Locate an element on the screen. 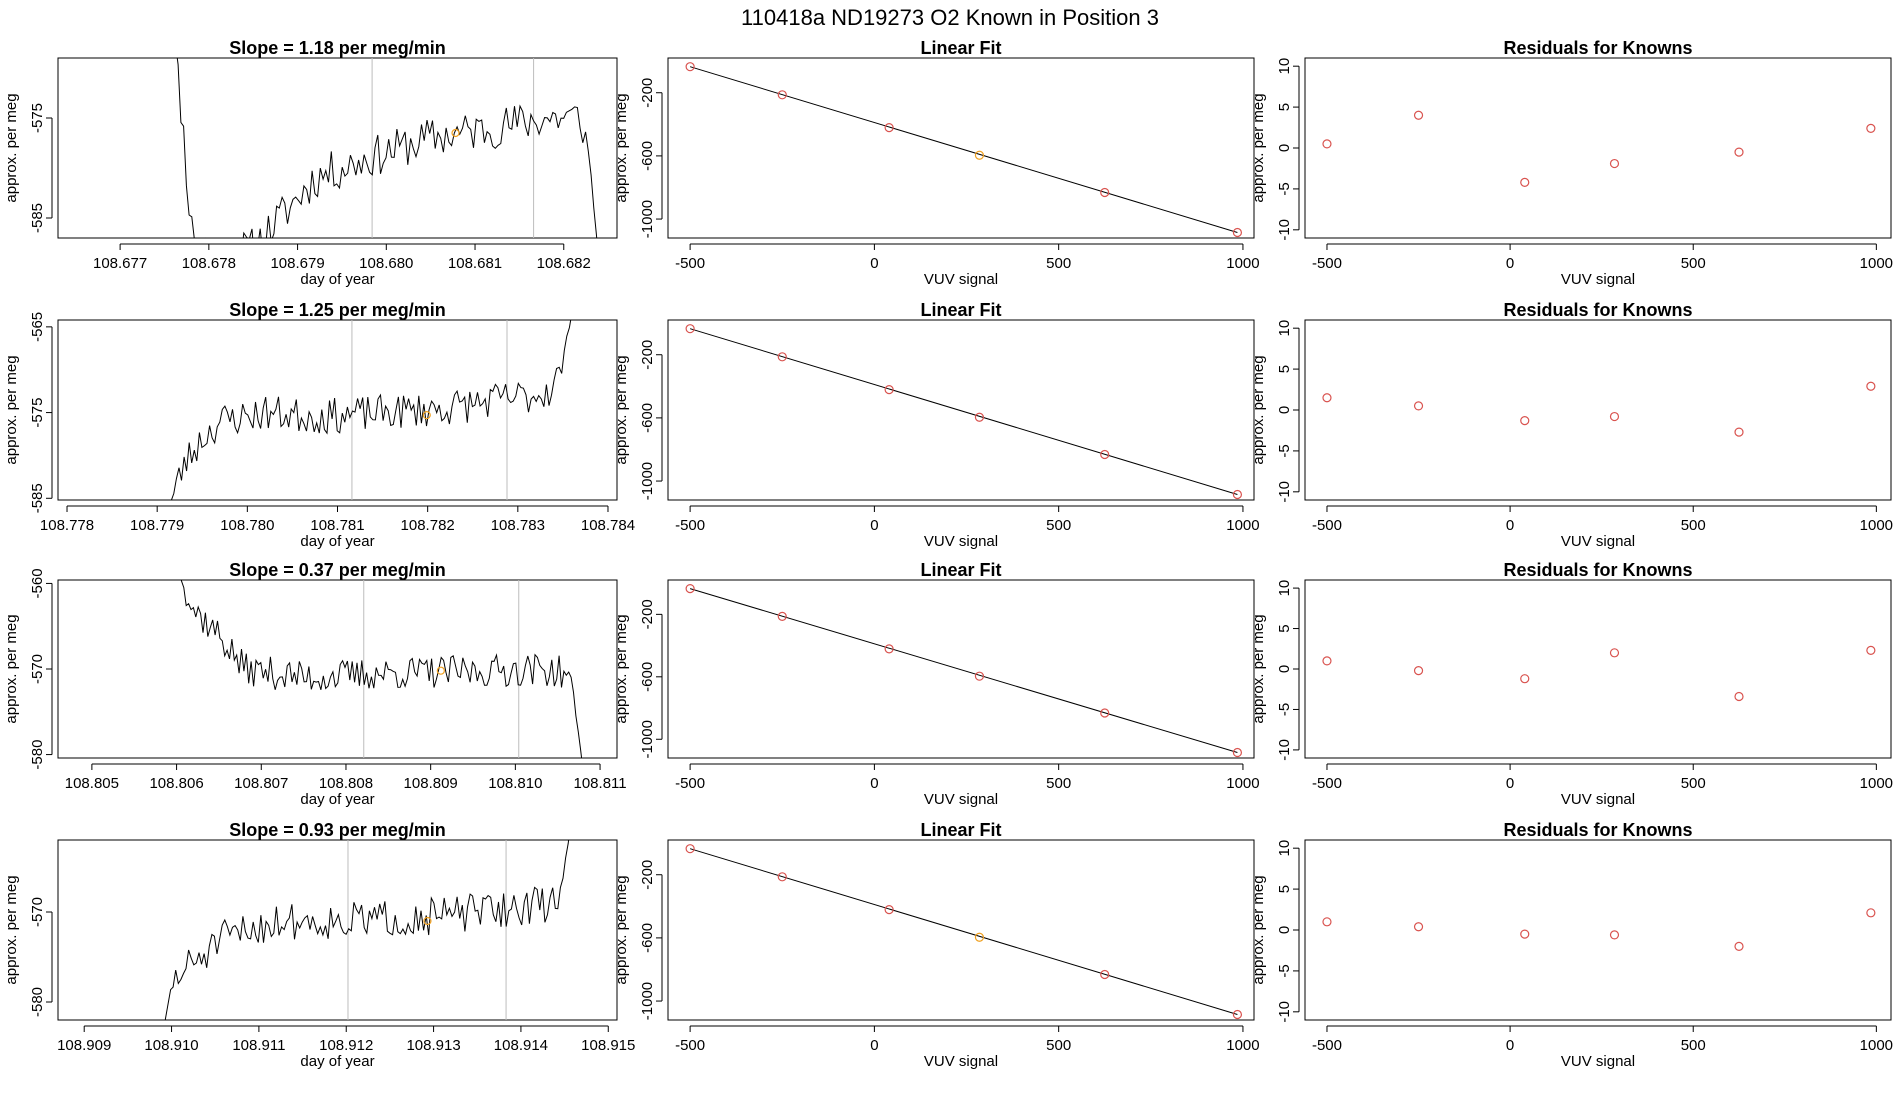 The width and height of the screenshot is (1900, 1105). x-tick-label: 108.783 is located at coordinates (518, 525).